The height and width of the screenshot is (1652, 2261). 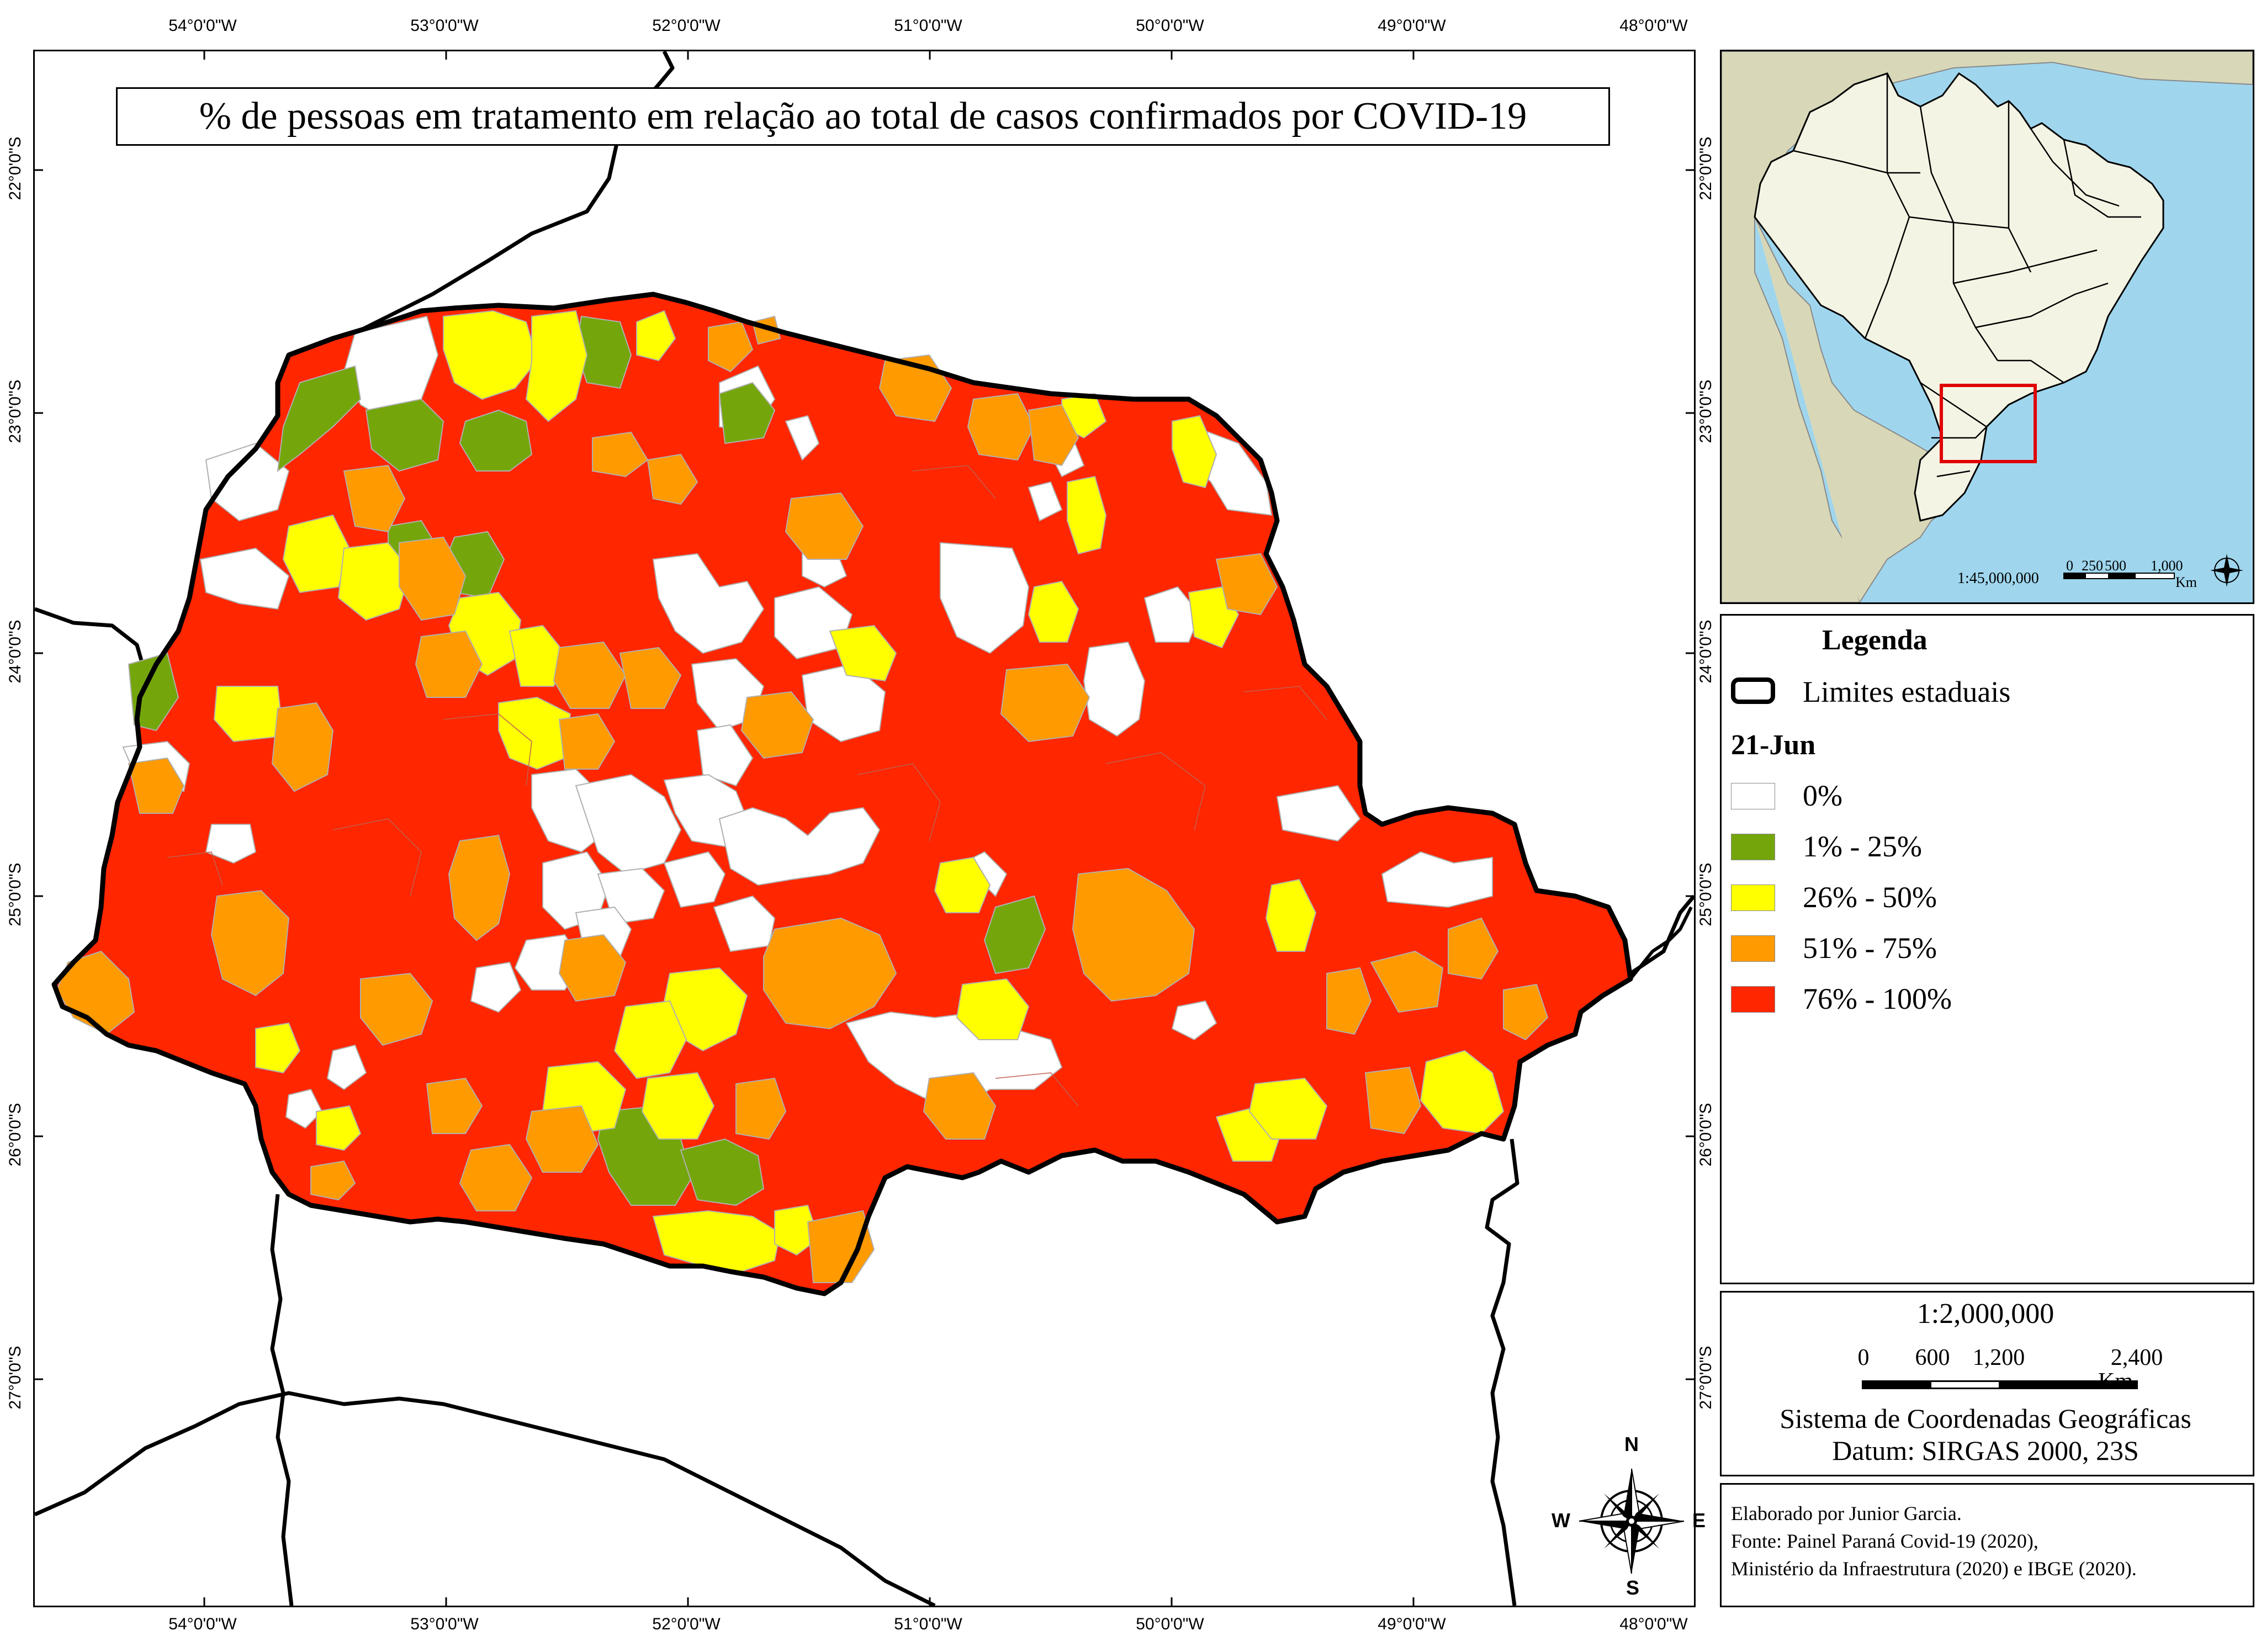 What do you see at coordinates (1870, 948) in the screenshot?
I see `legend-label-3: 51% - 75%` at bounding box center [1870, 948].